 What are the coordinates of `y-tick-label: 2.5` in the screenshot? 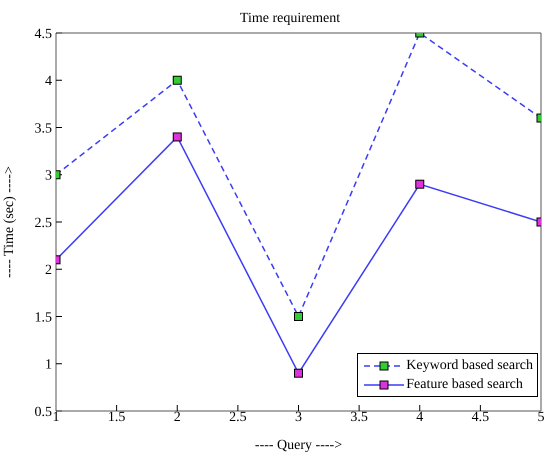 It's located at (43, 223).